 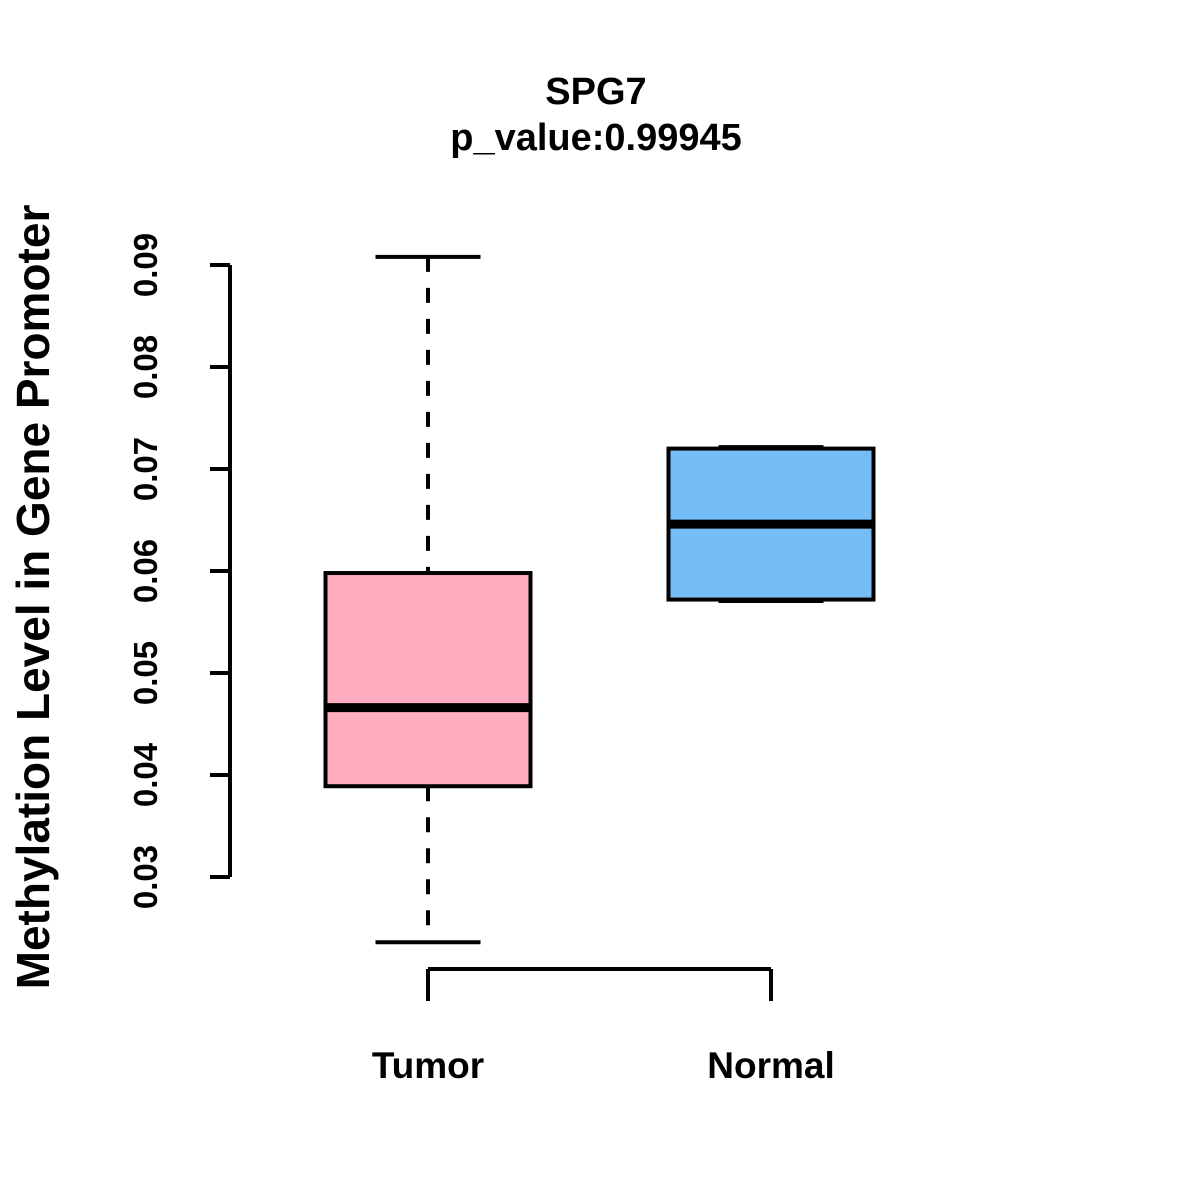 What do you see at coordinates (33, 597) in the screenshot?
I see `y-axis-title: Methylation Level in Gene Promoter` at bounding box center [33, 597].